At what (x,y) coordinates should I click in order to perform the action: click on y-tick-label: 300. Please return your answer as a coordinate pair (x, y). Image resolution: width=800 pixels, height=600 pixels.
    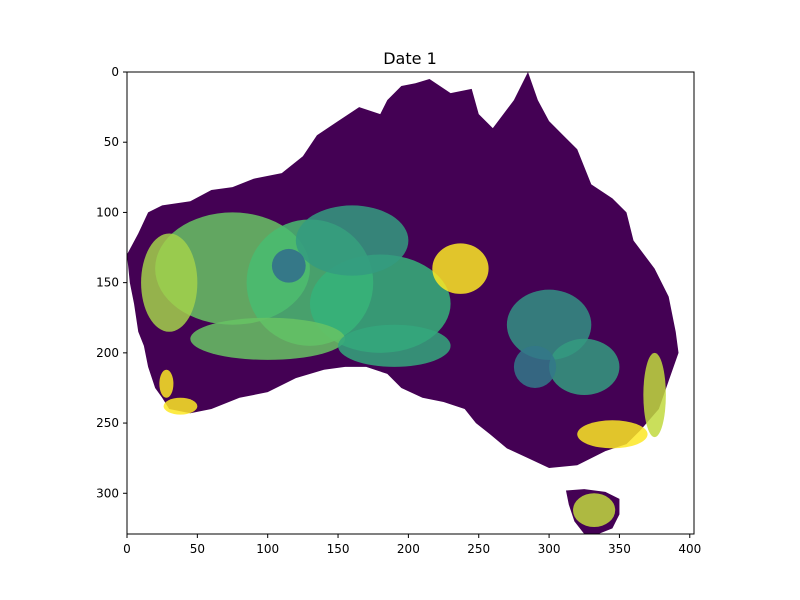
    Looking at the image, I should click on (107, 493).